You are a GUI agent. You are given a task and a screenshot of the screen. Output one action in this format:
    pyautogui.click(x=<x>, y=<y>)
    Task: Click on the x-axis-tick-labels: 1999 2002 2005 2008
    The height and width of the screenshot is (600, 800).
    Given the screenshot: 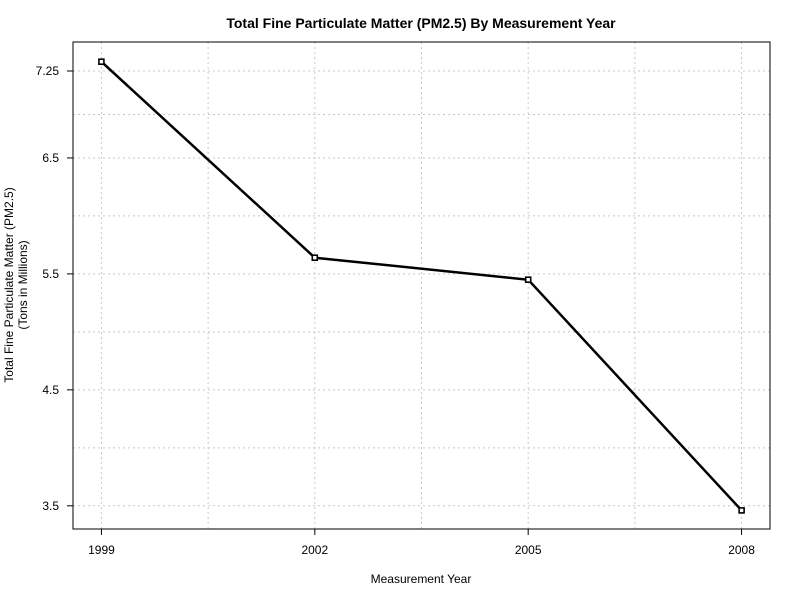 What is the action you would take?
    pyautogui.click(x=421, y=550)
    